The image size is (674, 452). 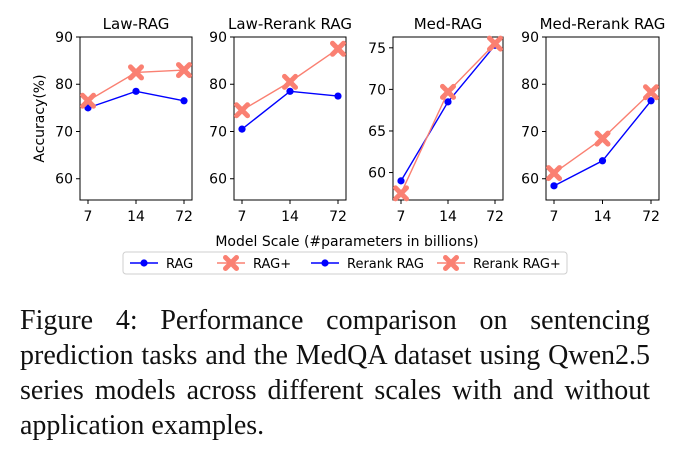 What do you see at coordinates (179, 264) in the screenshot?
I see `legend-label: RAG` at bounding box center [179, 264].